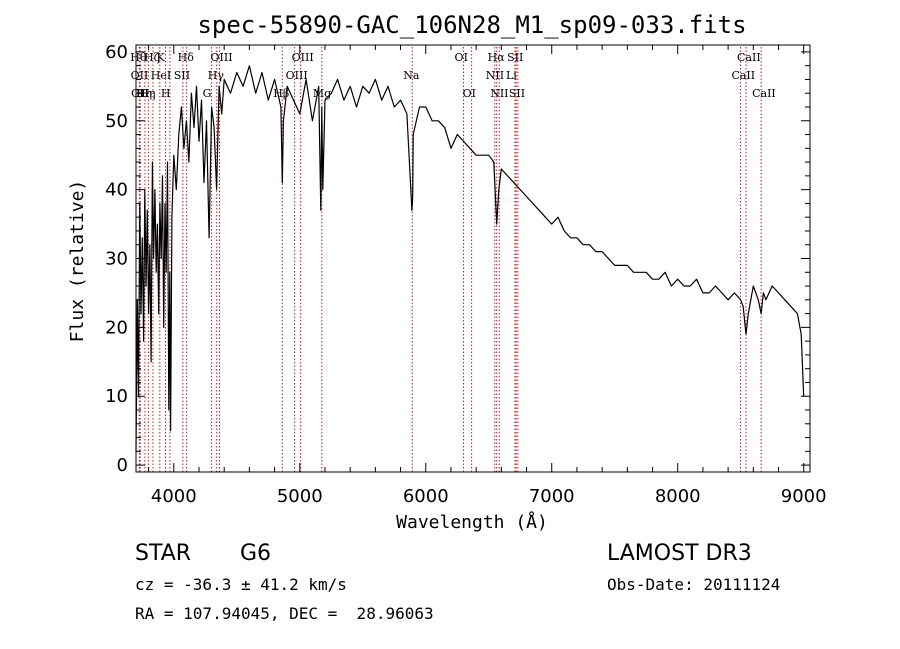 The width and height of the screenshot is (900, 649). What do you see at coordinates (160, 57) in the screenshot?
I see `line-marker-label-7: K` at bounding box center [160, 57].